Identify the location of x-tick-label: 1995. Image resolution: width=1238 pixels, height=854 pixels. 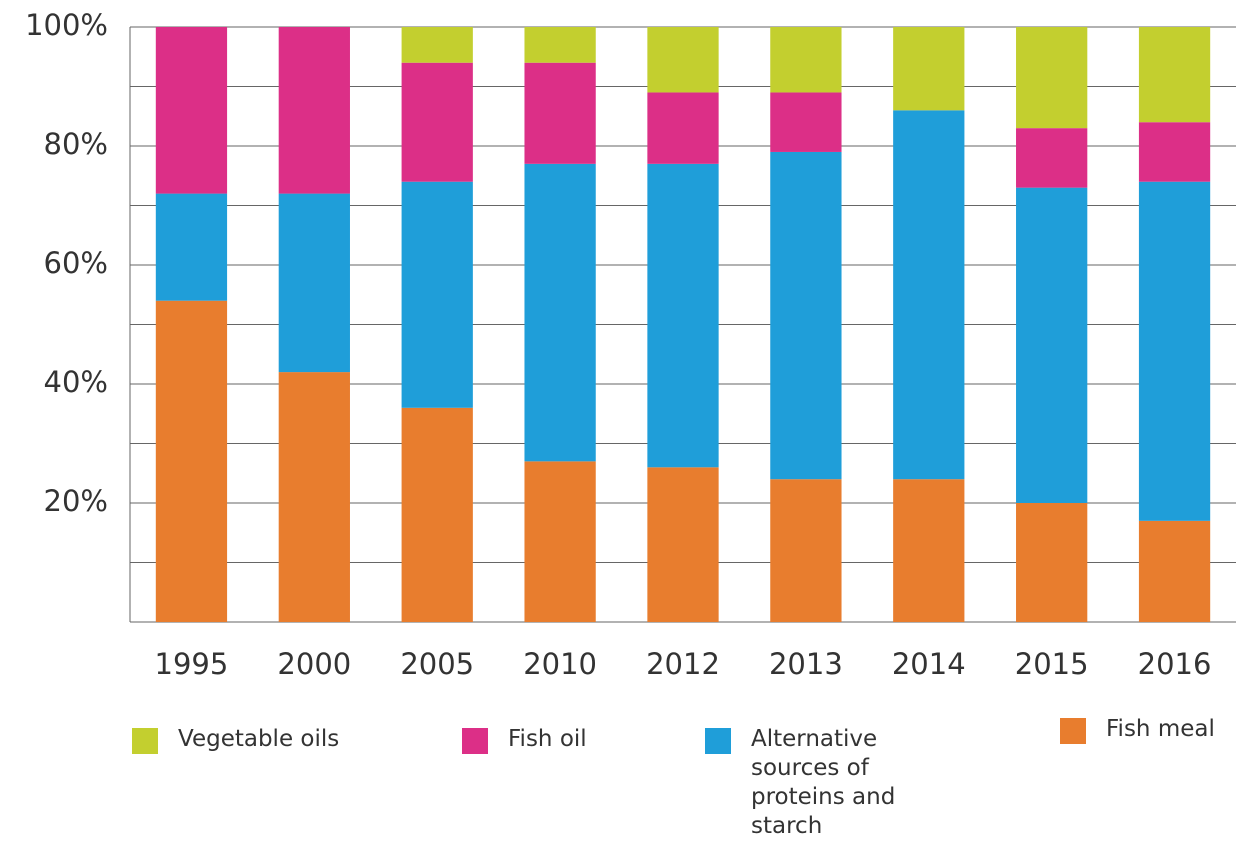
(192, 664).